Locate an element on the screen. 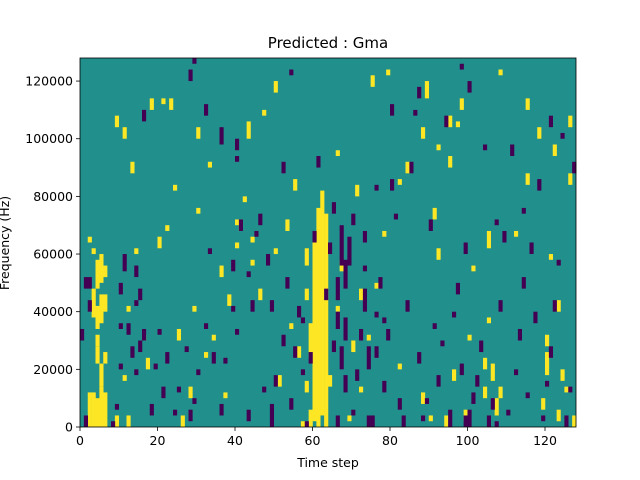 The height and width of the screenshot is (480, 640). y-tick-label: 60000 is located at coordinates (53, 254).